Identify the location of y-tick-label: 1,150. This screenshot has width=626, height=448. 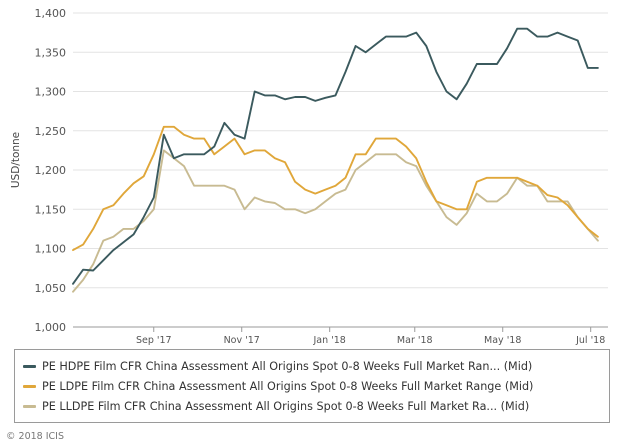
(51, 209).